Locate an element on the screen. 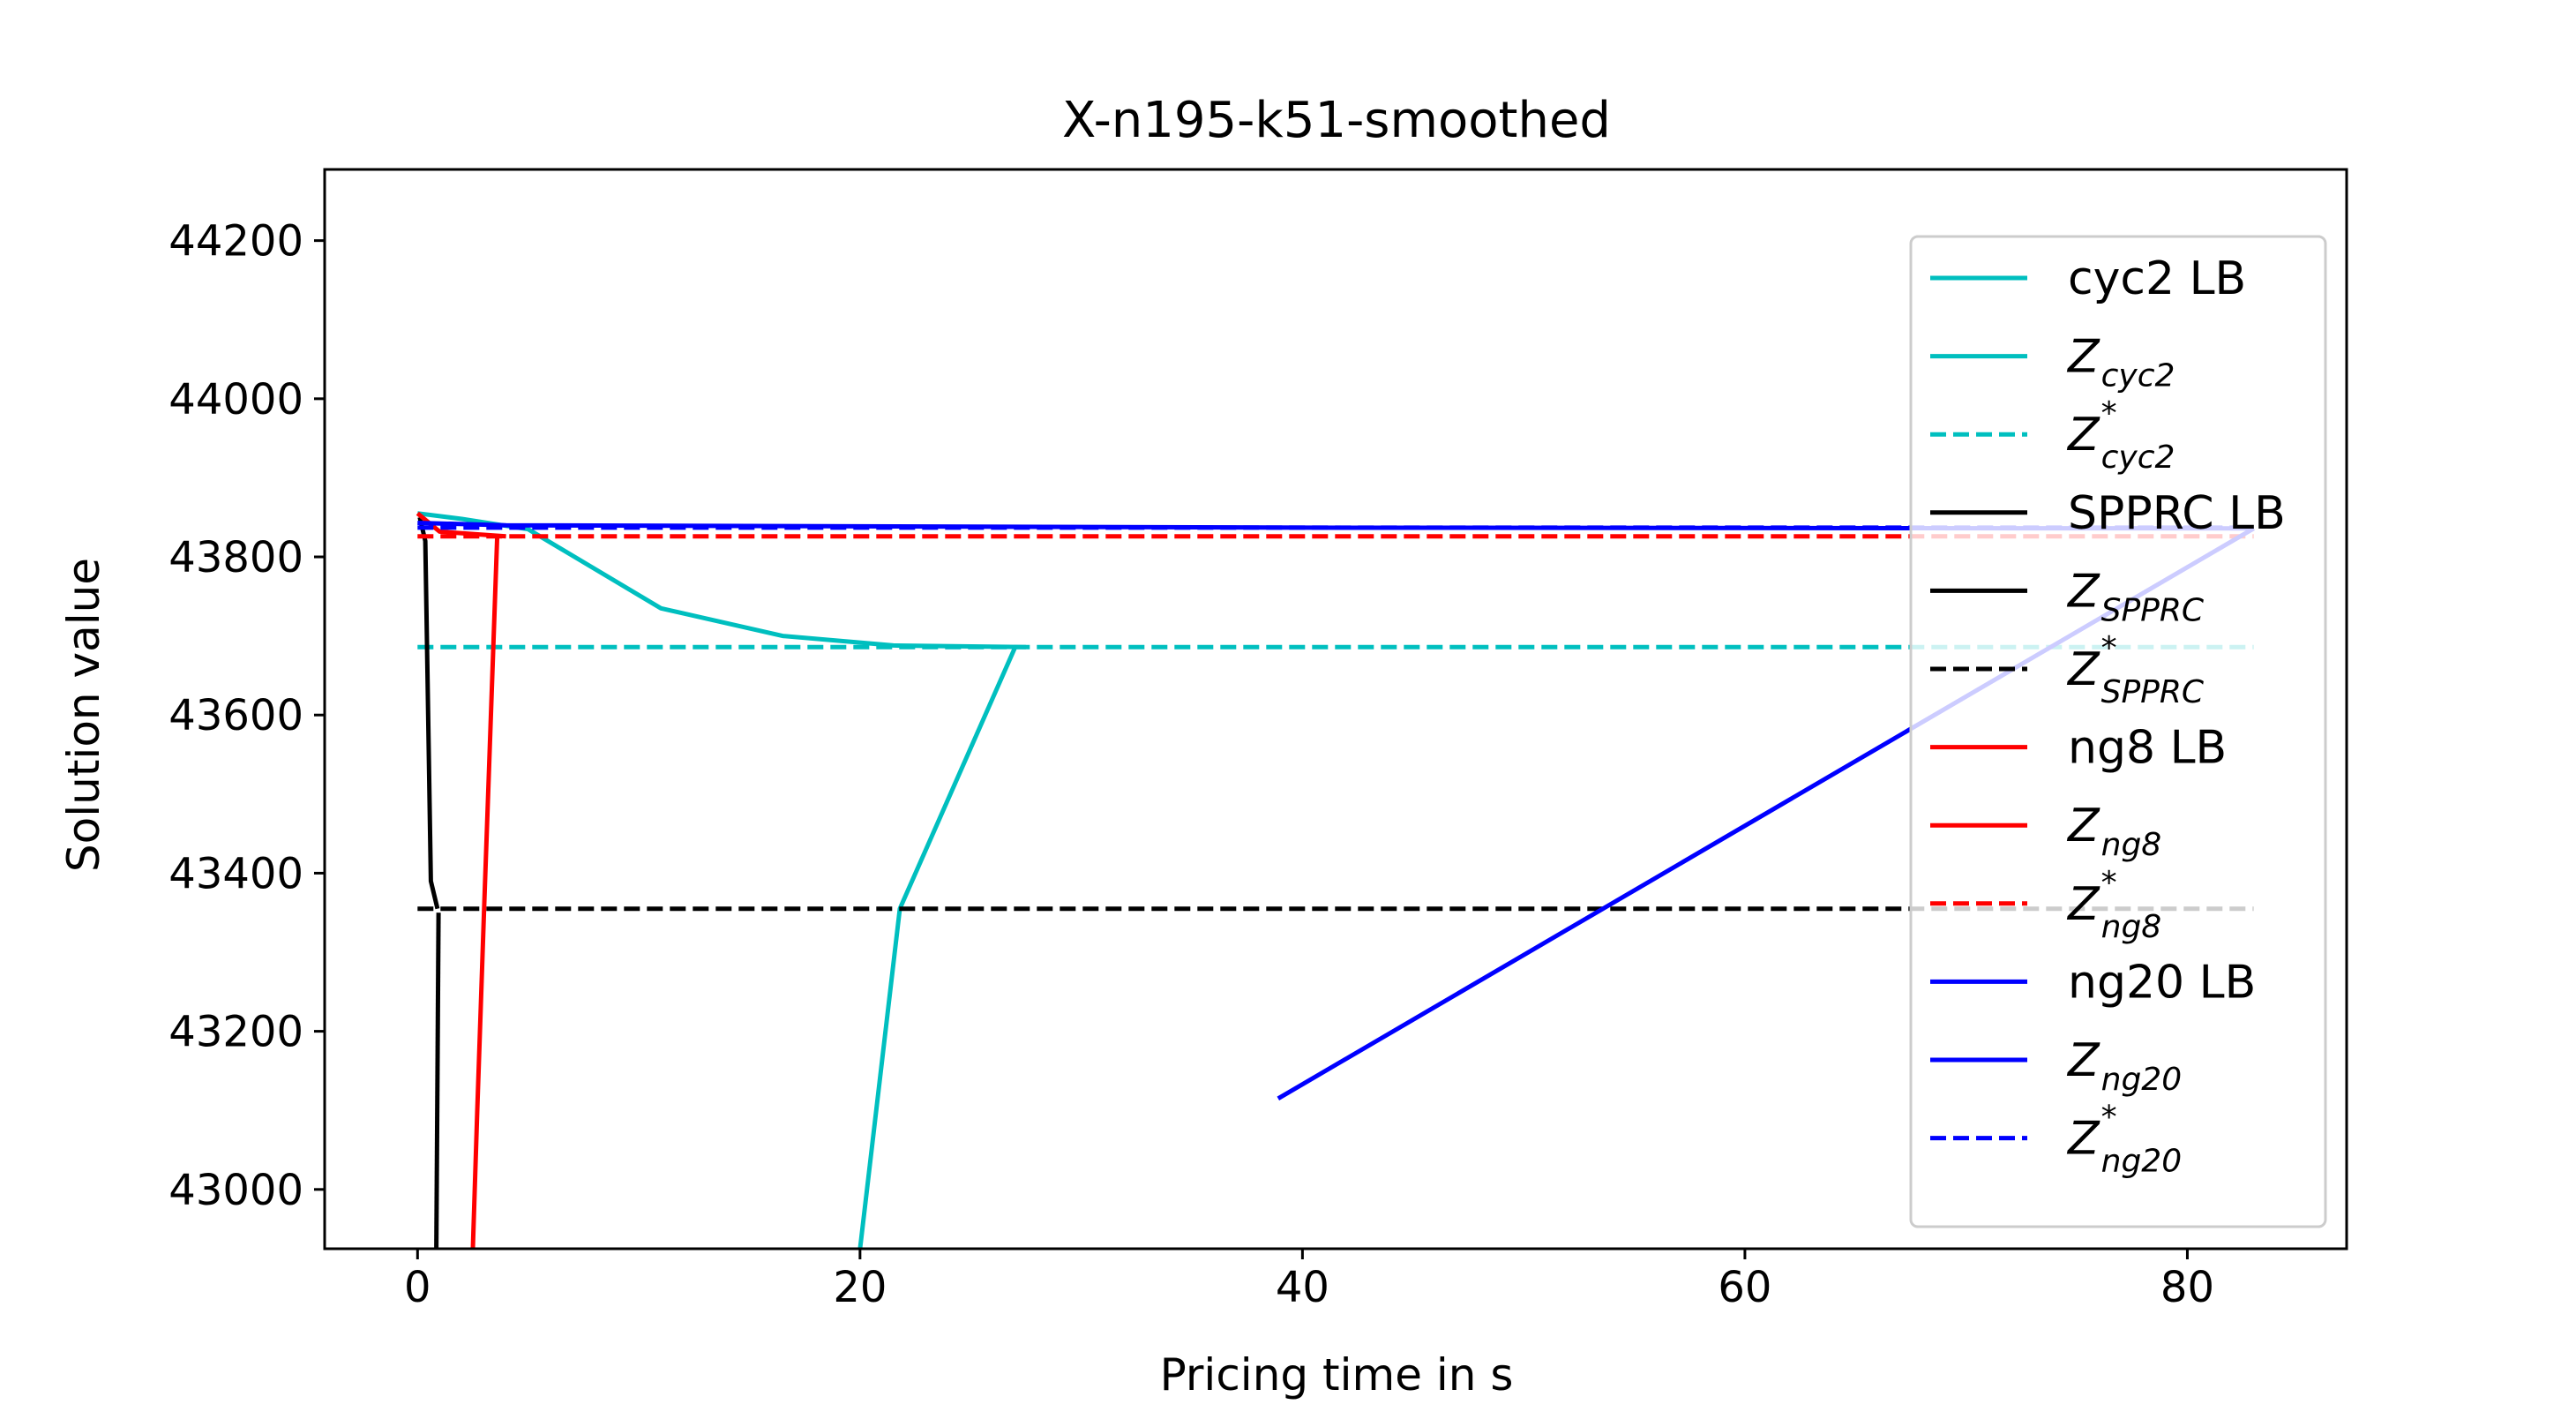 This screenshot has height=1412, width=2576. y-tick-label: 43600 is located at coordinates (235, 715).